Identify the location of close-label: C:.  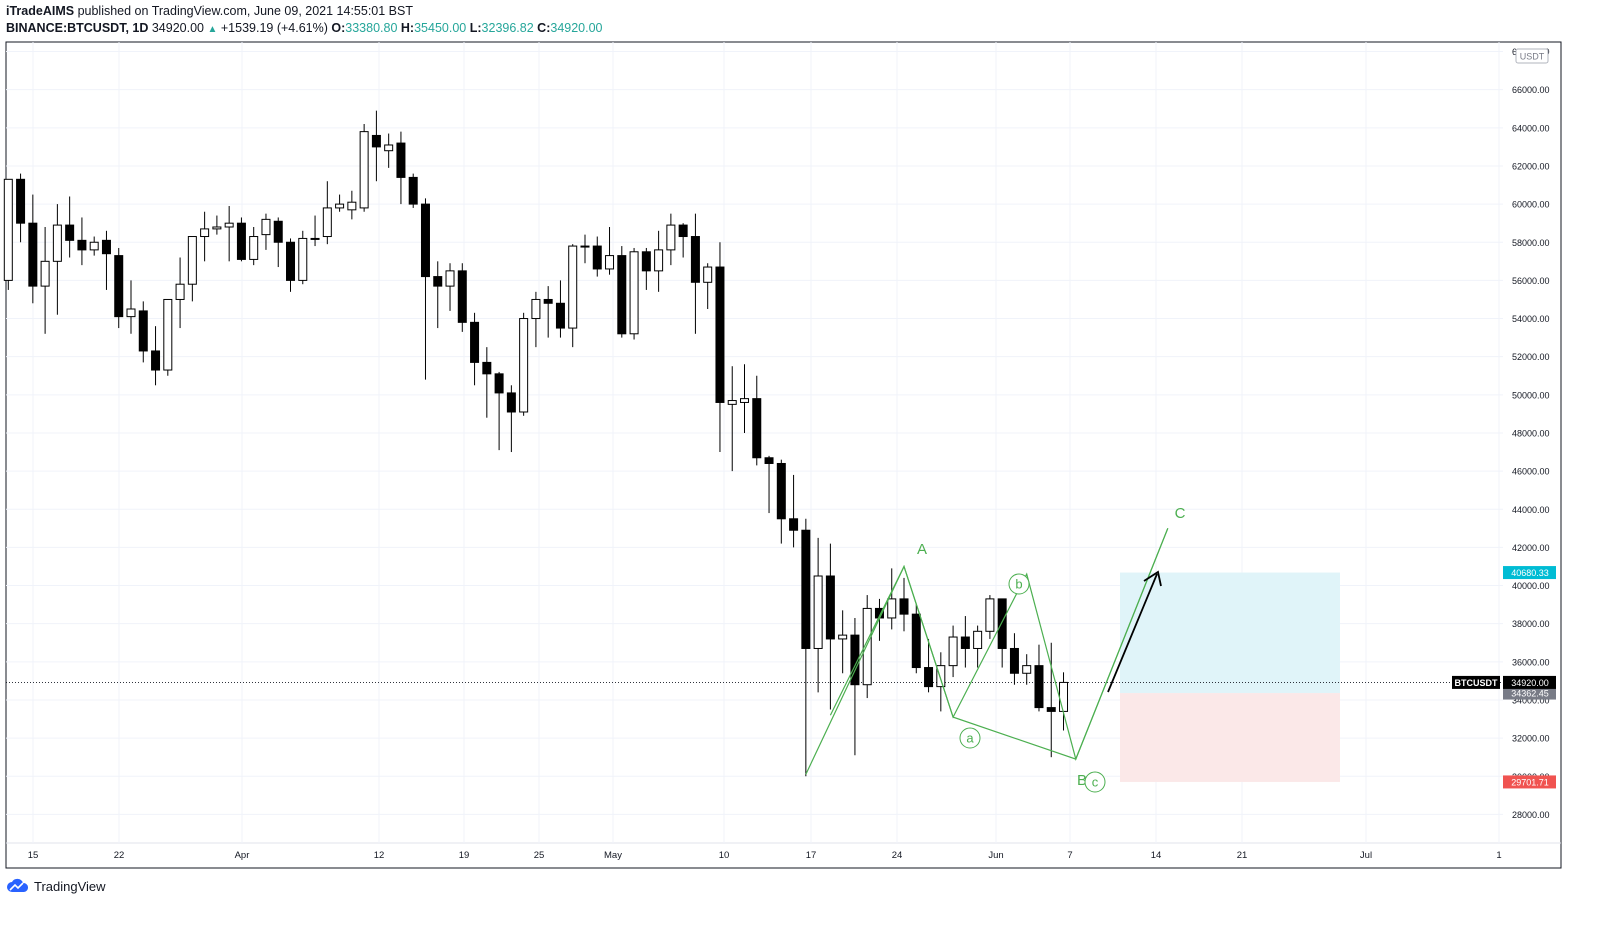
(544, 28).